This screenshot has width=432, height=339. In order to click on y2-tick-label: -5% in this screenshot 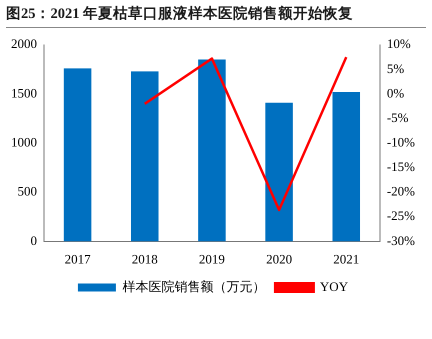, I will do `click(397, 117)`.